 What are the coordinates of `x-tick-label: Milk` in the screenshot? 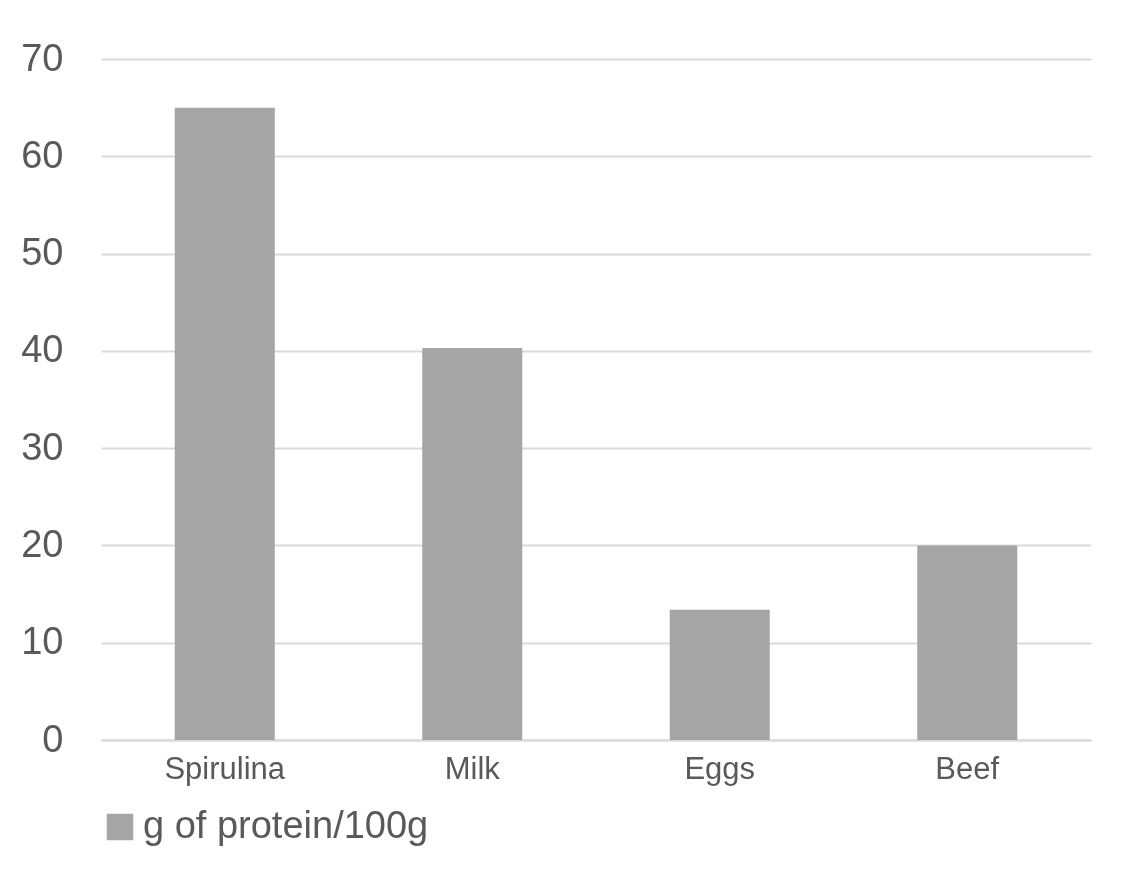 It's located at (472, 768).